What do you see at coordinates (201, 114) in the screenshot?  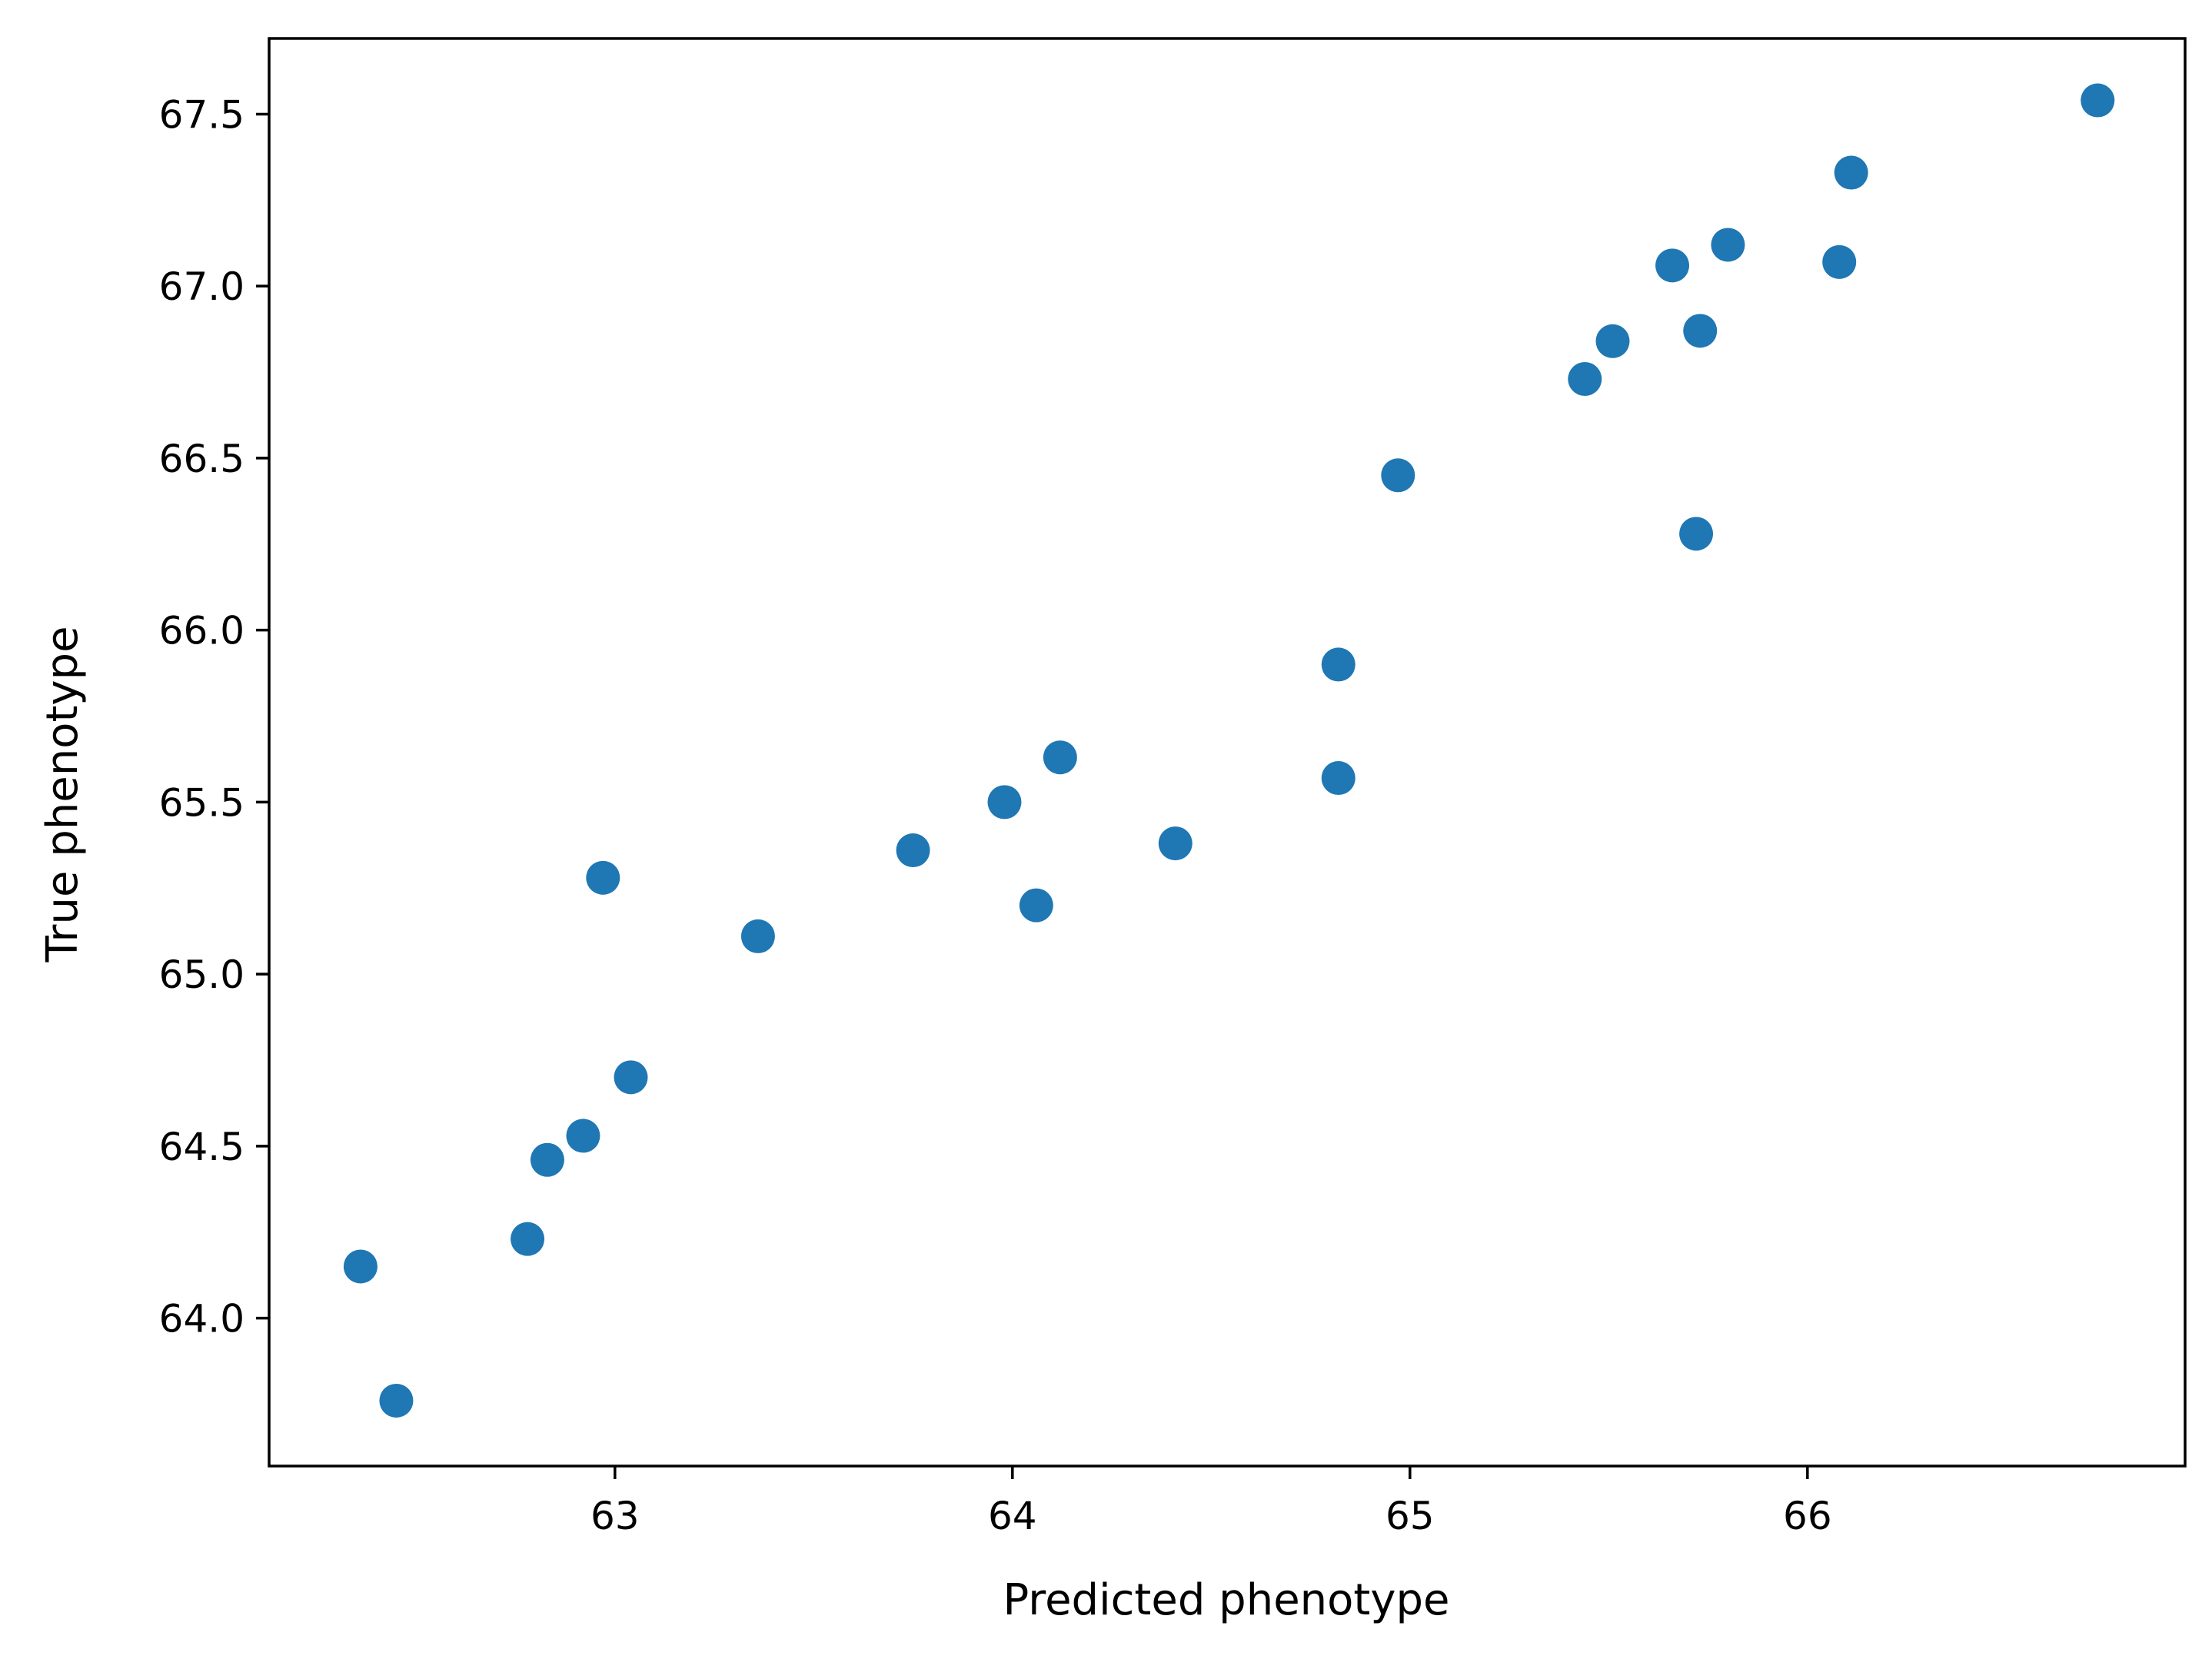 I see `y-tick-label: 67.5` at bounding box center [201, 114].